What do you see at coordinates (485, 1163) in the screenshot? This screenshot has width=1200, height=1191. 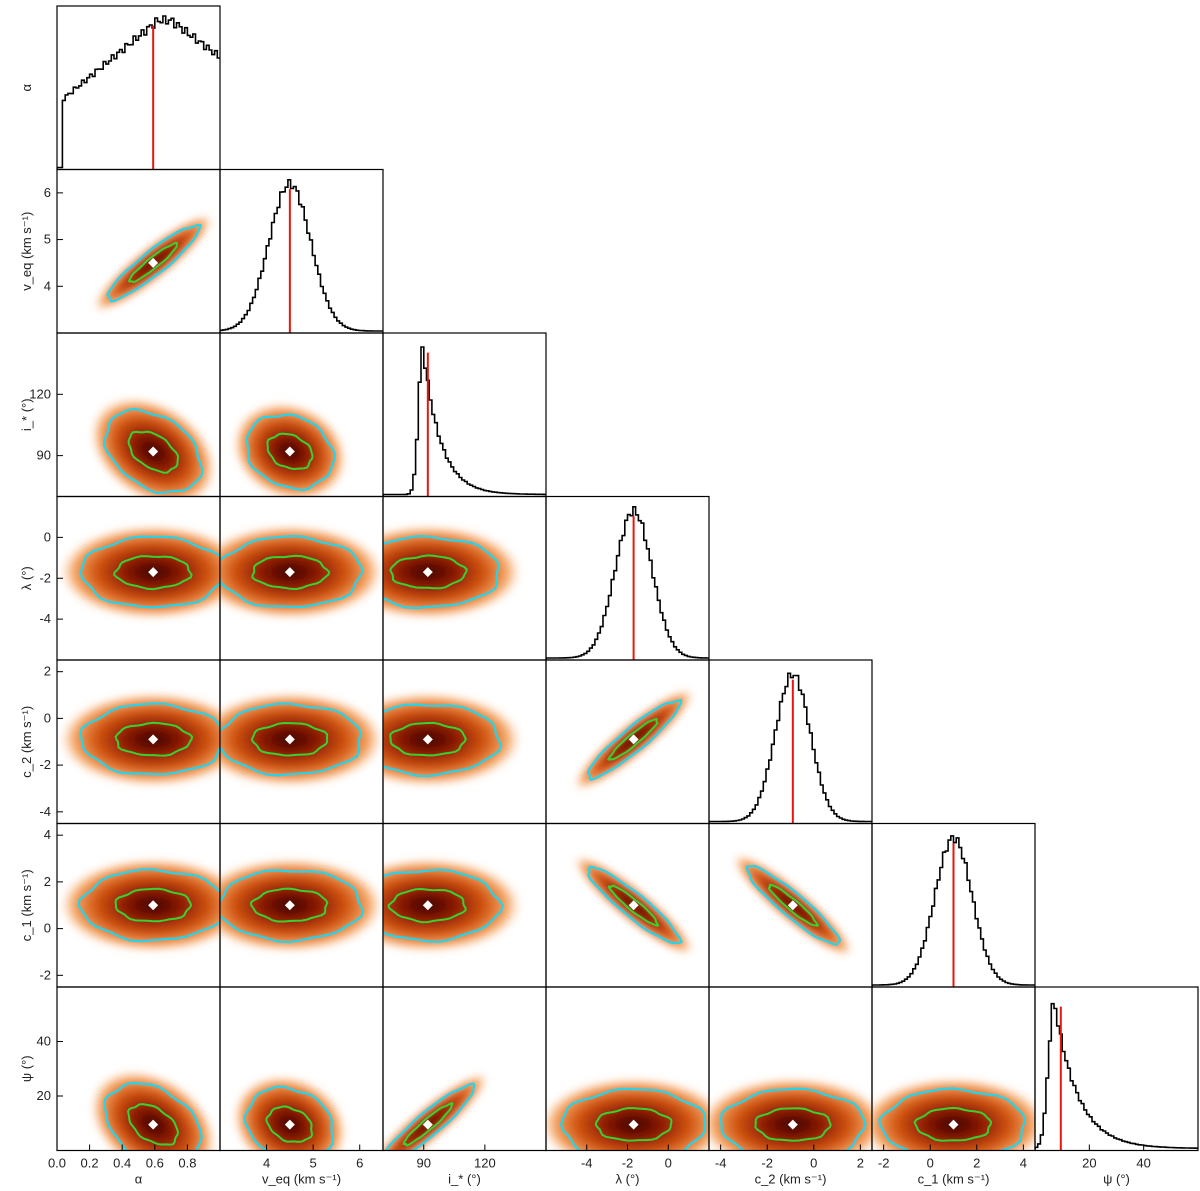 I see `x-tick-label: 120` at bounding box center [485, 1163].